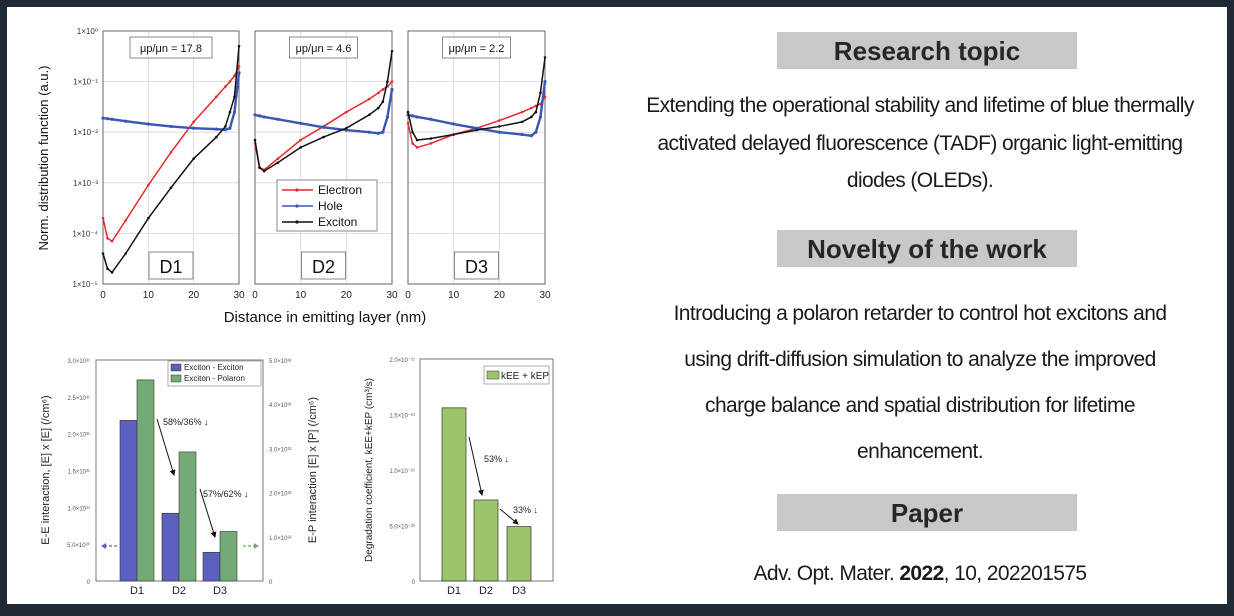 The width and height of the screenshot is (1234, 616). I want to click on research-topic-line: diodes (OLEDs)., so click(920, 180).